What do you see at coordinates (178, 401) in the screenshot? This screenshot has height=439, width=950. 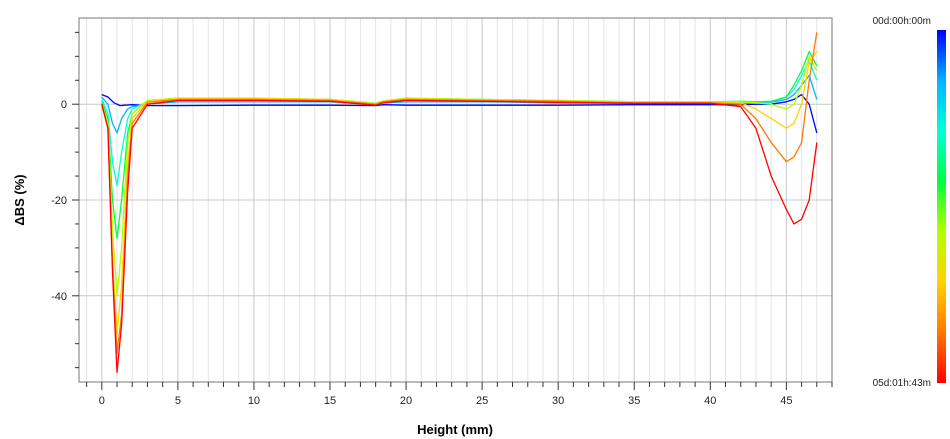 I see `x-tick-label: 5` at bounding box center [178, 401].